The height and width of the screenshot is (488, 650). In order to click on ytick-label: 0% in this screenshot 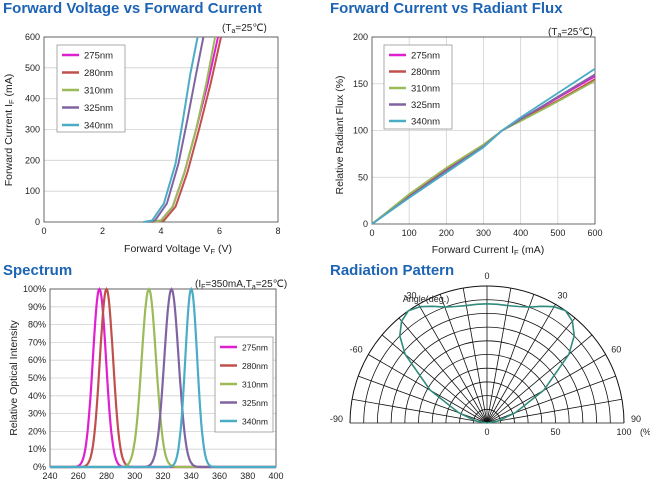, I will do `click(39, 467)`.